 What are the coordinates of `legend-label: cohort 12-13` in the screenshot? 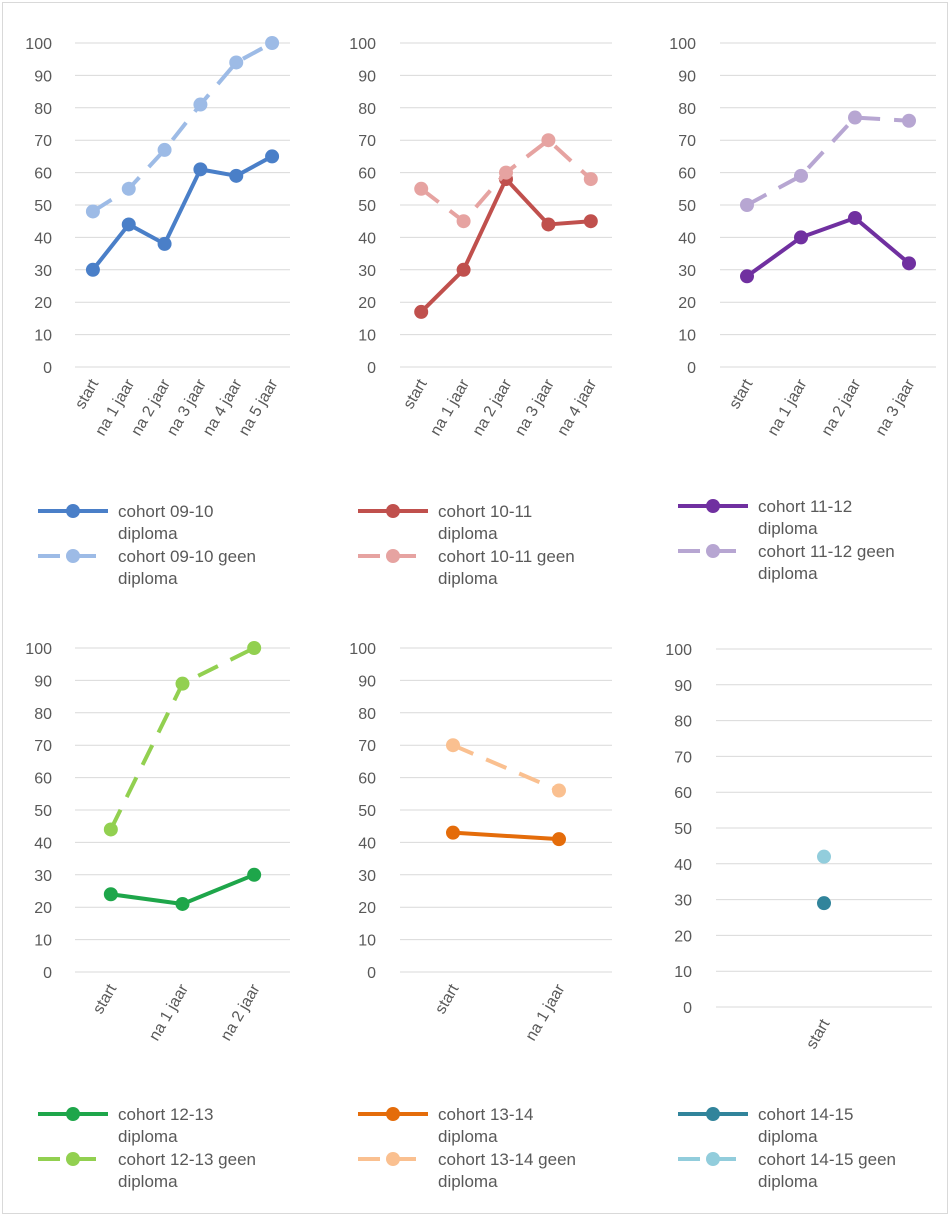 It's located at (165, 1114).